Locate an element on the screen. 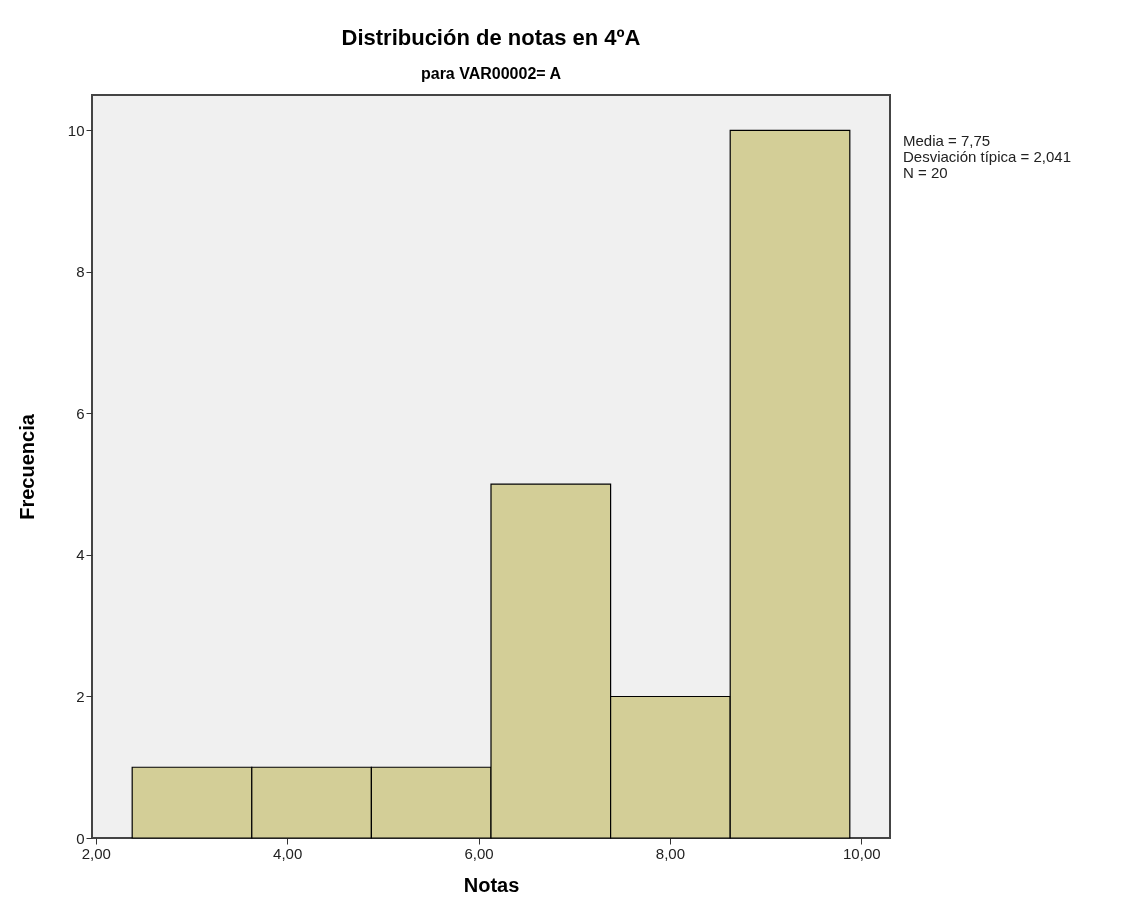 This screenshot has width=1142, height=923. y-tick-label: 10 is located at coordinates (76, 130).